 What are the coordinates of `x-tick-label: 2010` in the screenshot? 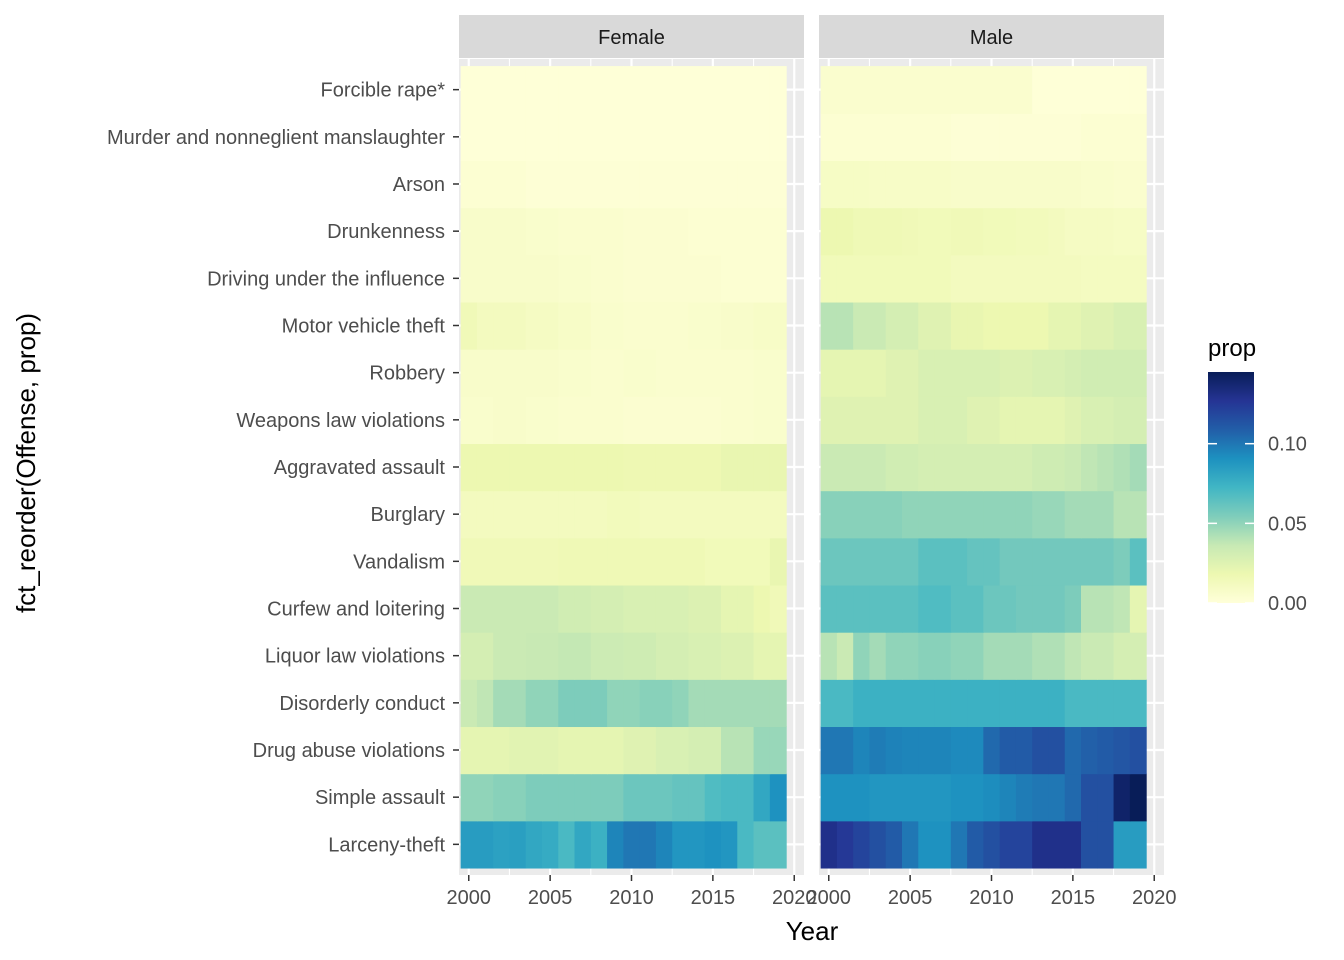 It's located at (991, 898).